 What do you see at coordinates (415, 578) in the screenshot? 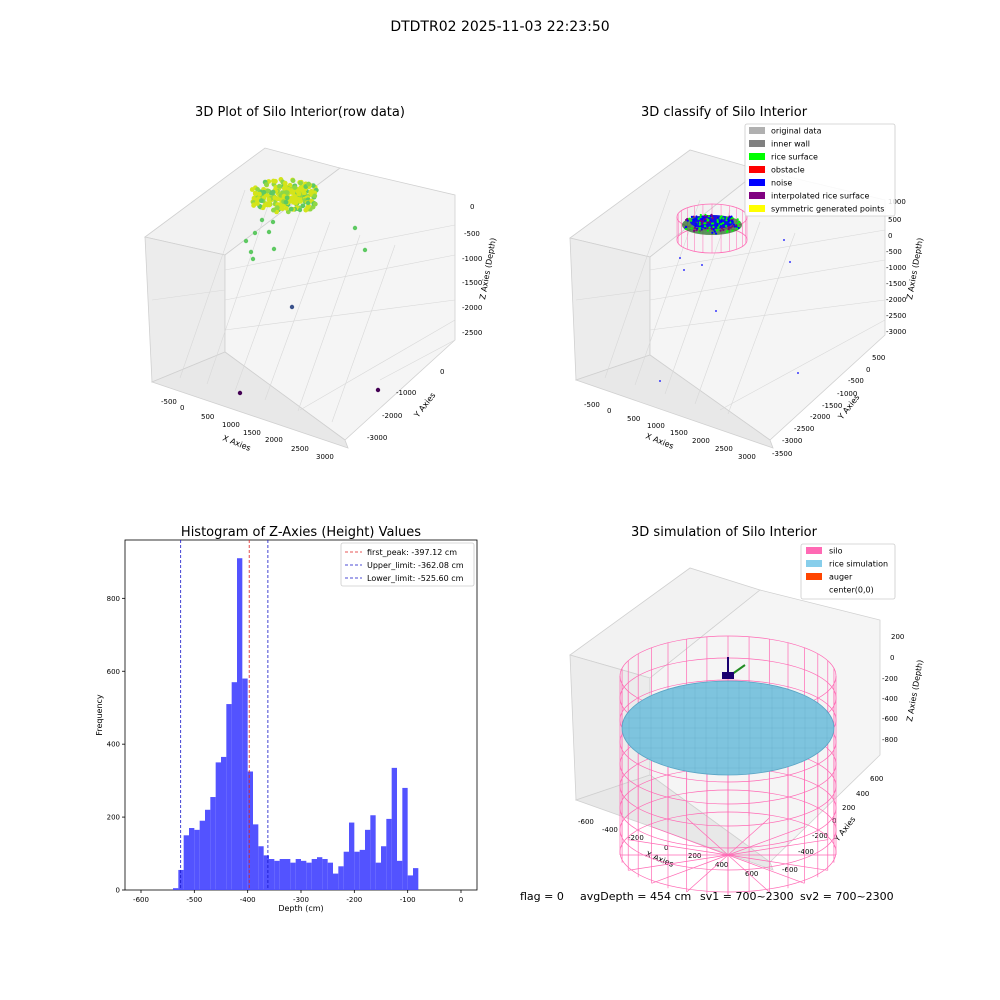
I see `histogram-legend-label: Lower_limit: -525.60 cm` at bounding box center [415, 578].